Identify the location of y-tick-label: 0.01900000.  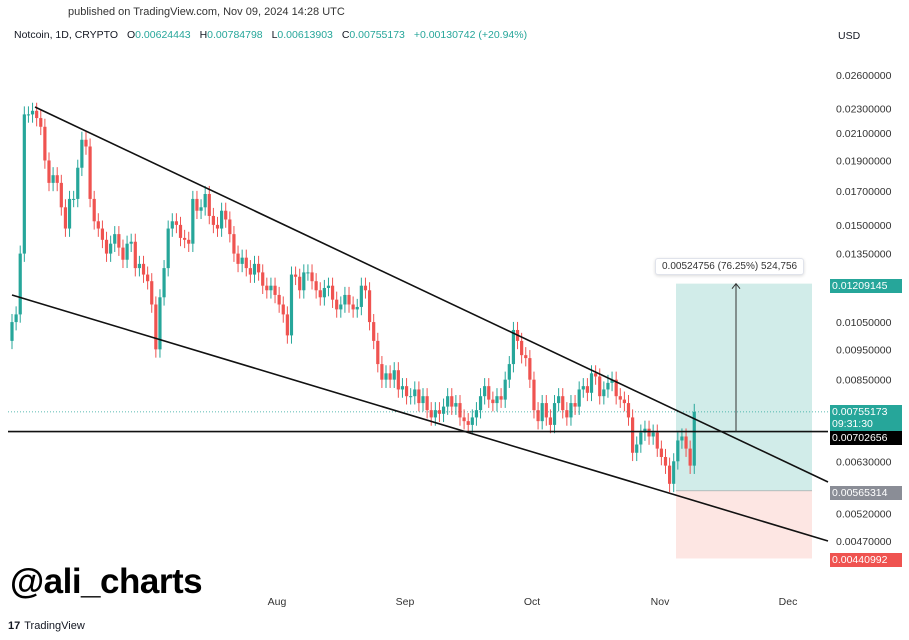
(864, 161).